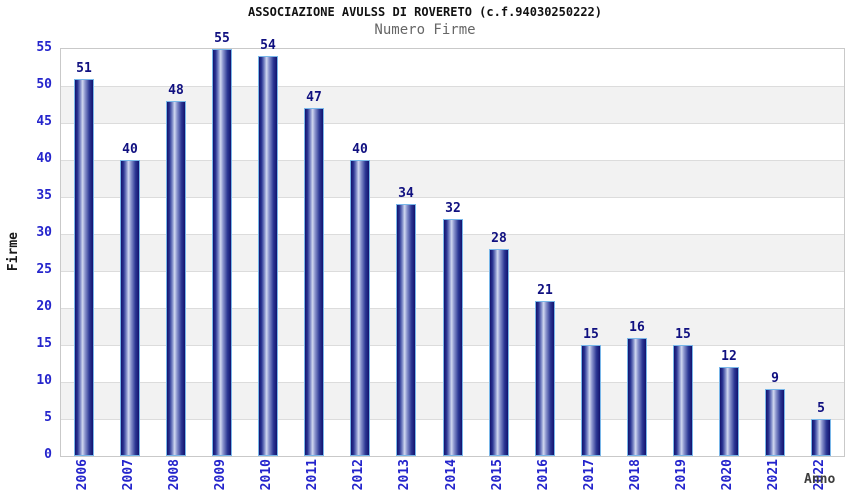  Describe the element at coordinates (44, 343) in the screenshot. I see `ytick-label-15: 15` at that location.